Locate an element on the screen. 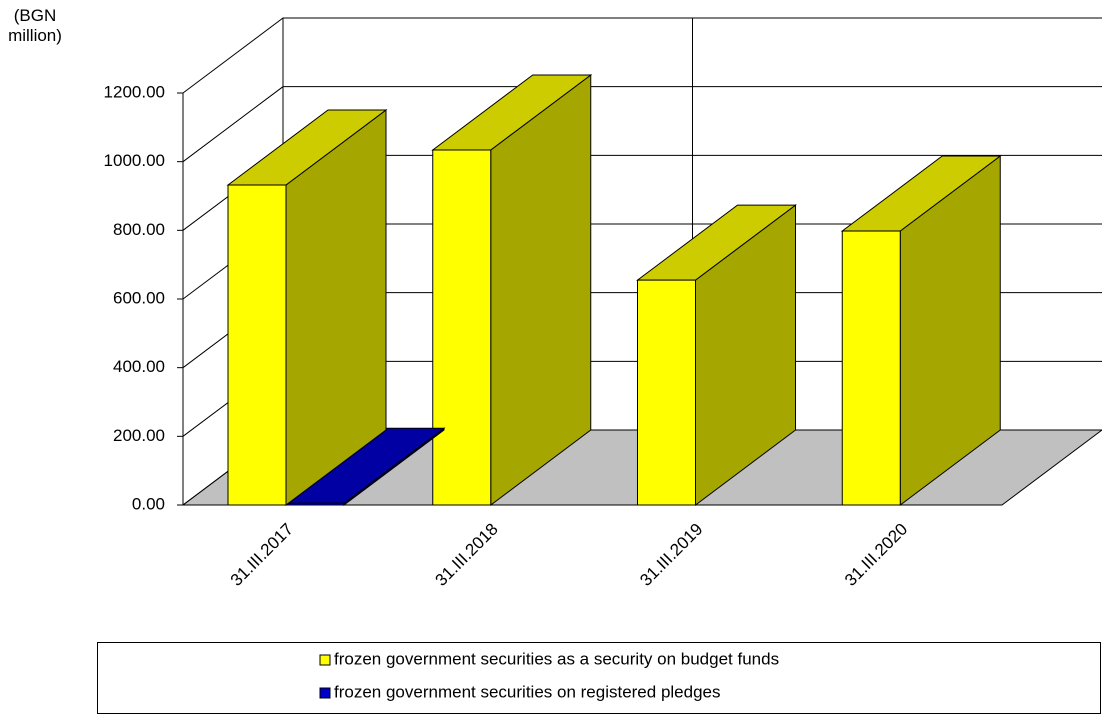  y-tick-label: 1200.00 is located at coordinates (134, 91).